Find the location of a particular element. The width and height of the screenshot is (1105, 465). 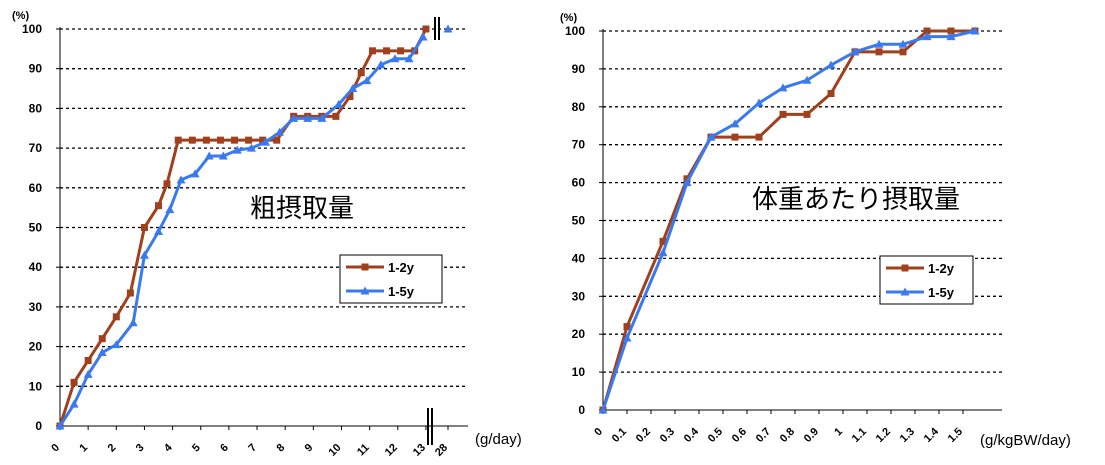

x-tick-label: 0.7 is located at coordinates (763, 435).